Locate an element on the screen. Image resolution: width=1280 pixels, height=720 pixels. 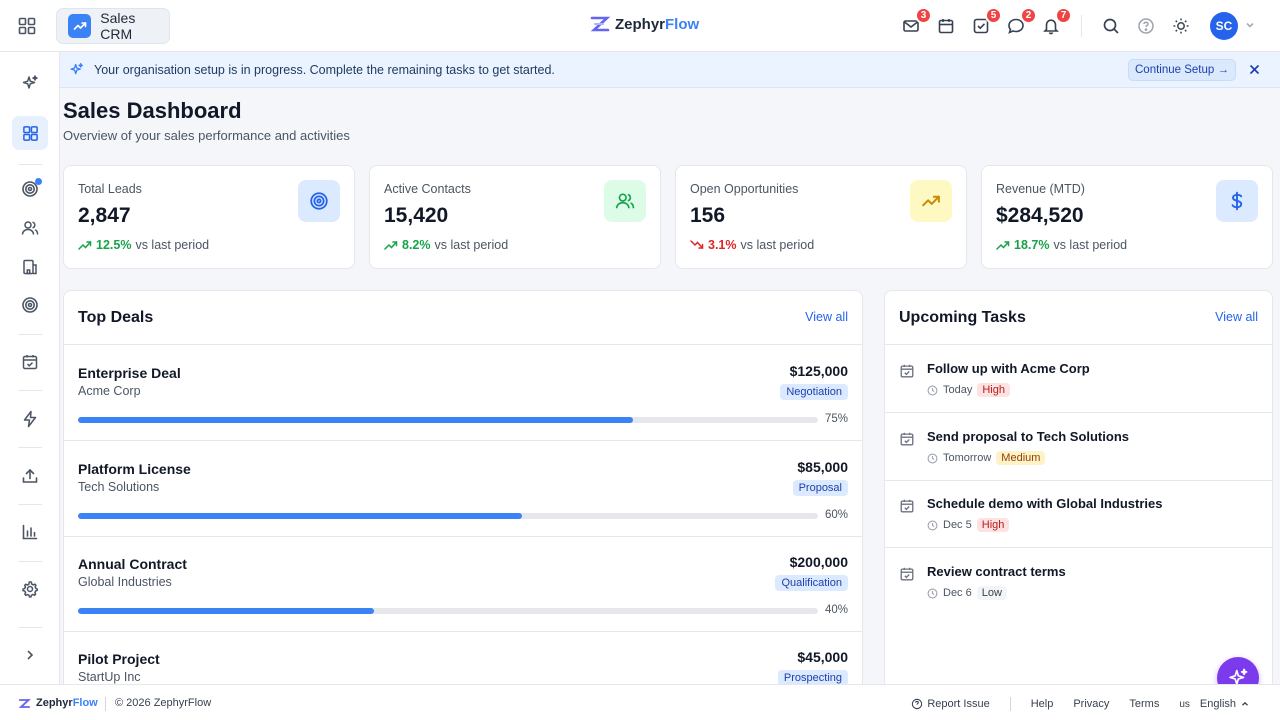
sidebar-item-contacts is located at coordinates (30, 228).